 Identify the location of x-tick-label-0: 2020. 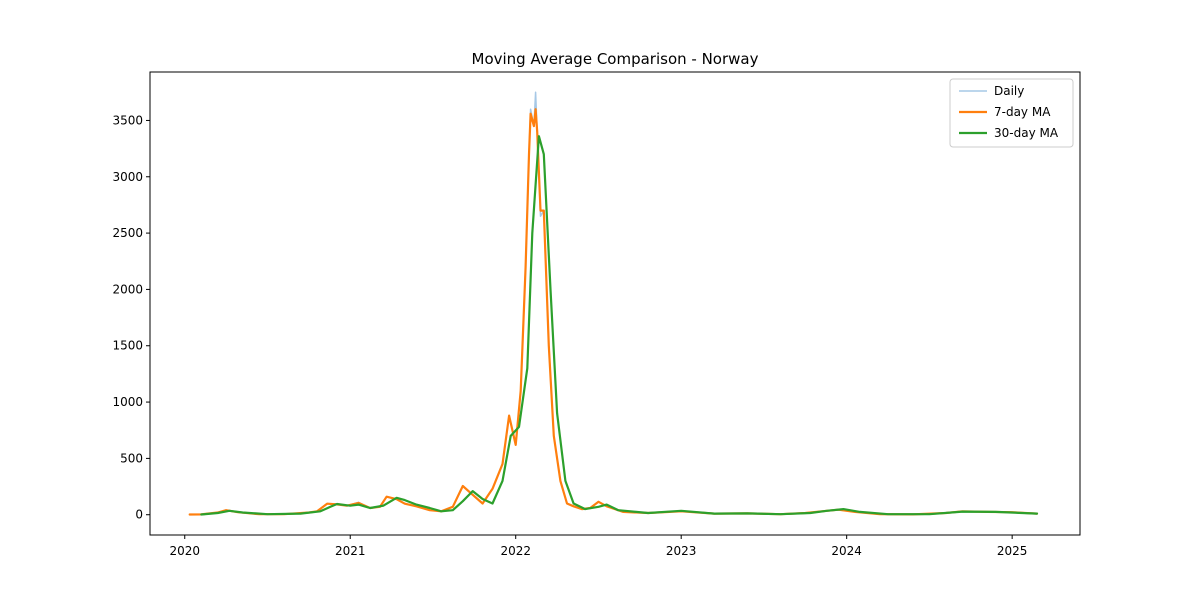
(184, 551).